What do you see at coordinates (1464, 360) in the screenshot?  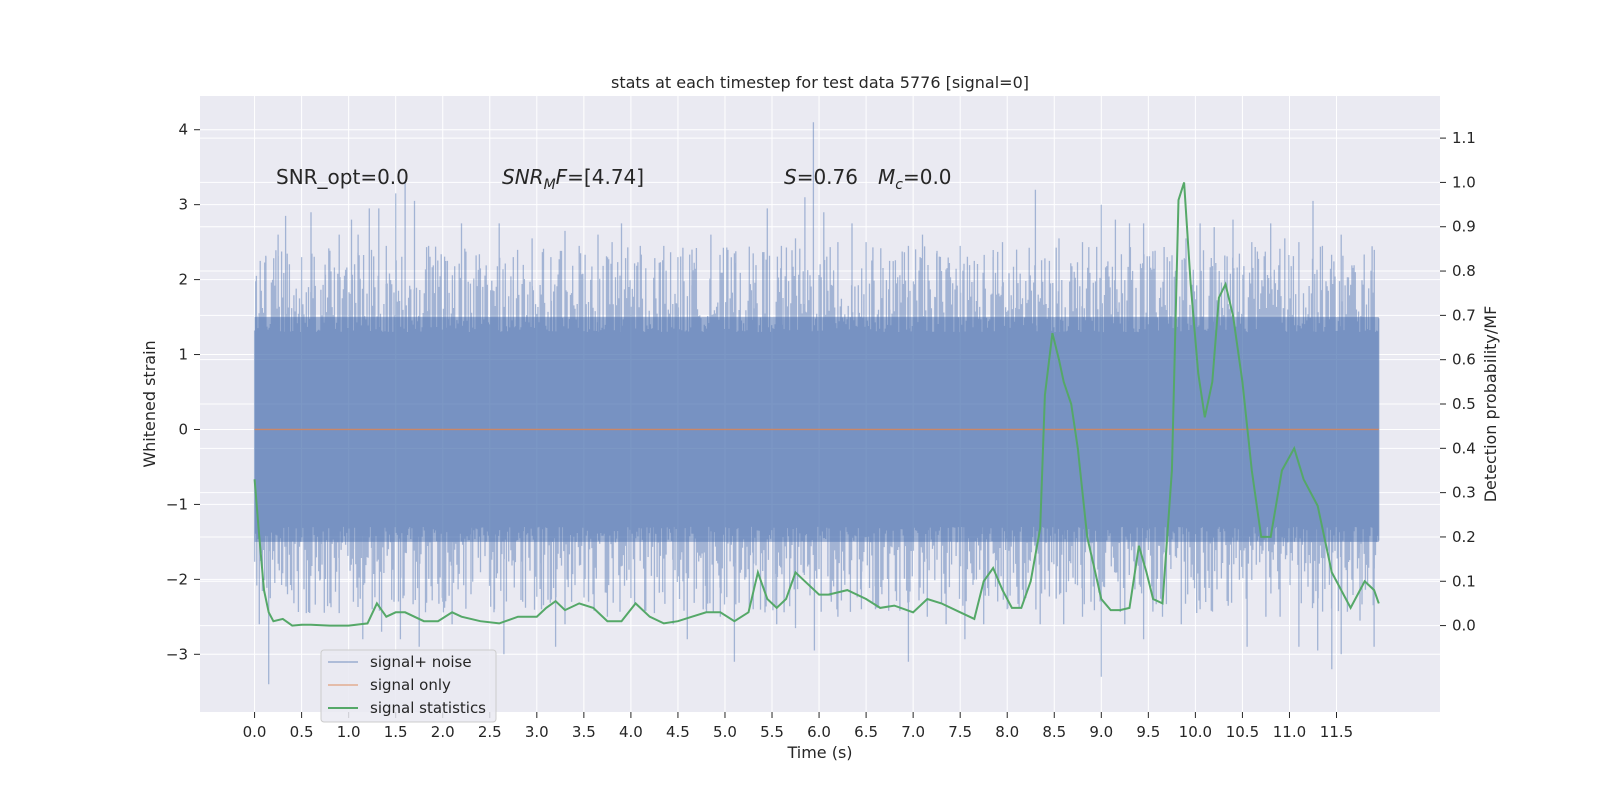 I see `right-y-tick-label: 0.6` at bounding box center [1464, 360].